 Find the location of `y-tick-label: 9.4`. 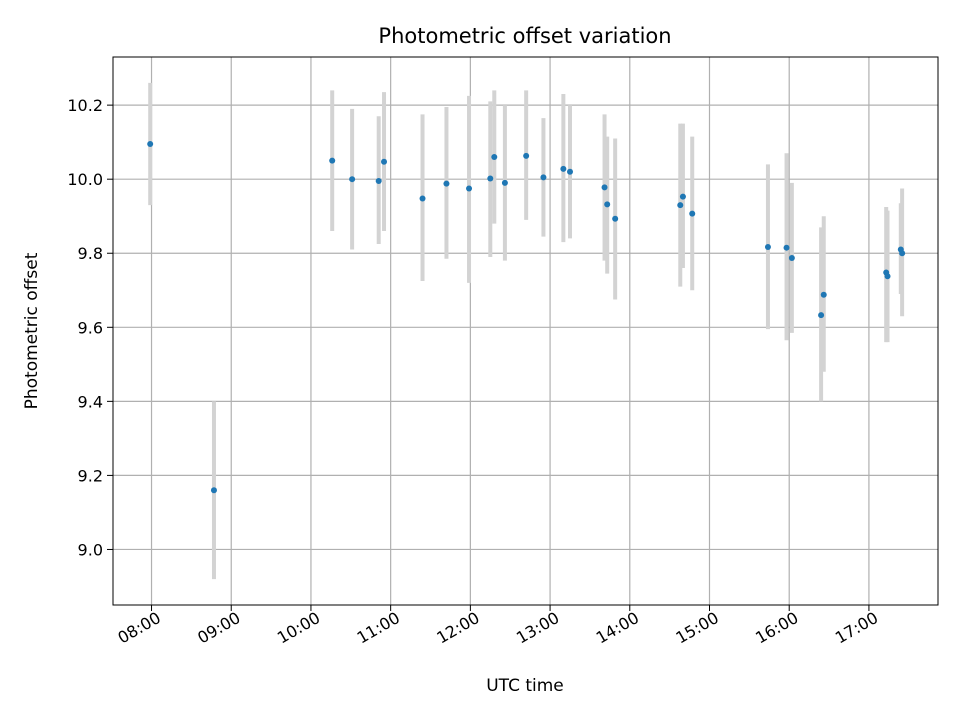

y-tick-label: 9.4 is located at coordinates (90, 401).